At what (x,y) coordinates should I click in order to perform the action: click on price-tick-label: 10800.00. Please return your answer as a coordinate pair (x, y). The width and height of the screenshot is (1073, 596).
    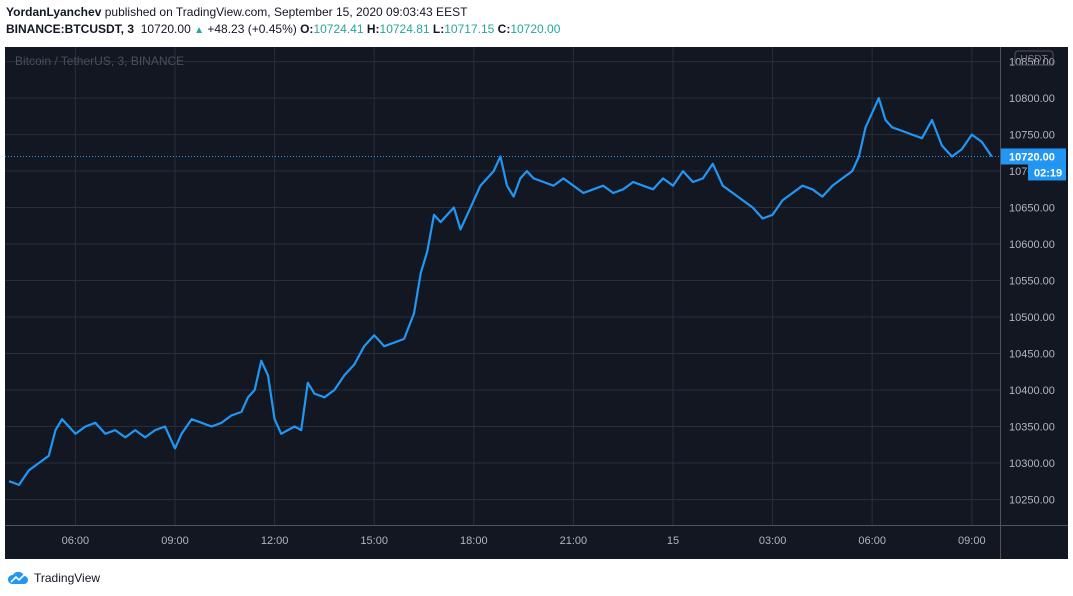
    Looking at the image, I should click on (1032, 99).